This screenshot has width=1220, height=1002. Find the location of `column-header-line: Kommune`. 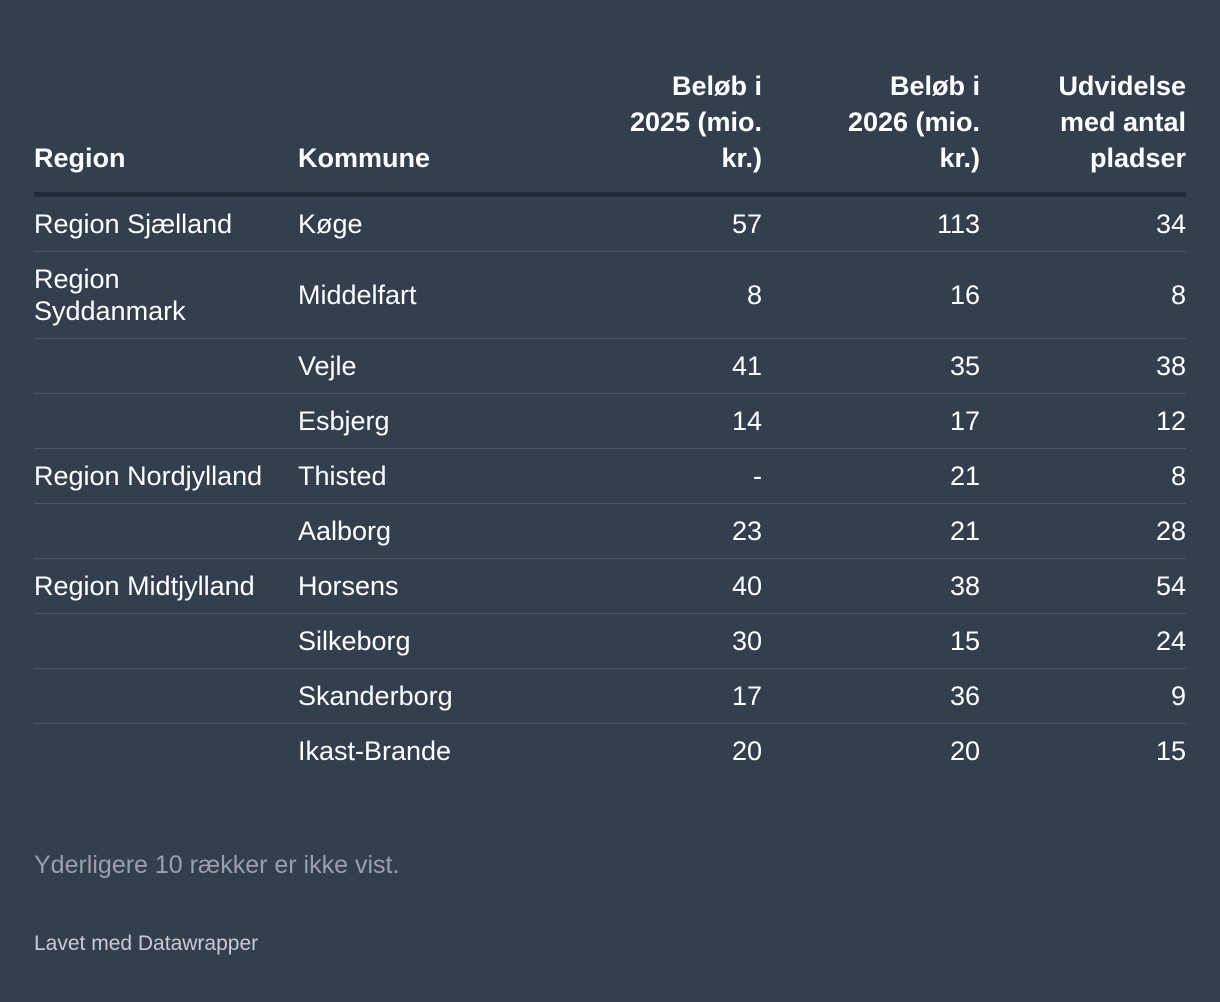

column-header-line: Kommune is located at coordinates (364, 158).